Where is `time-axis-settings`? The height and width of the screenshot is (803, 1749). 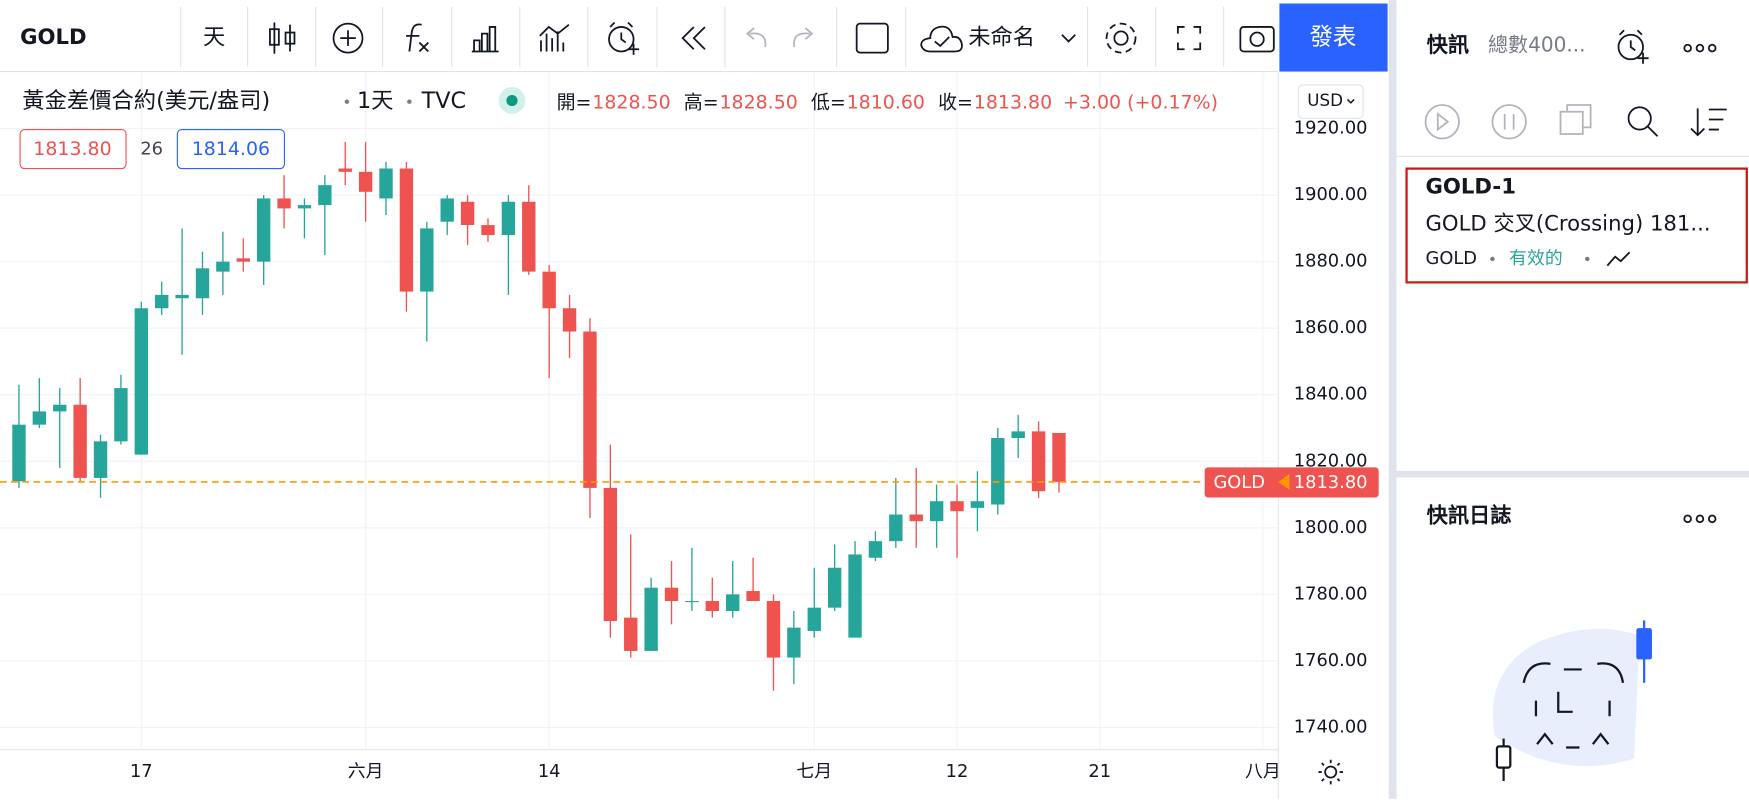 time-axis-settings is located at coordinates (1330, 772).